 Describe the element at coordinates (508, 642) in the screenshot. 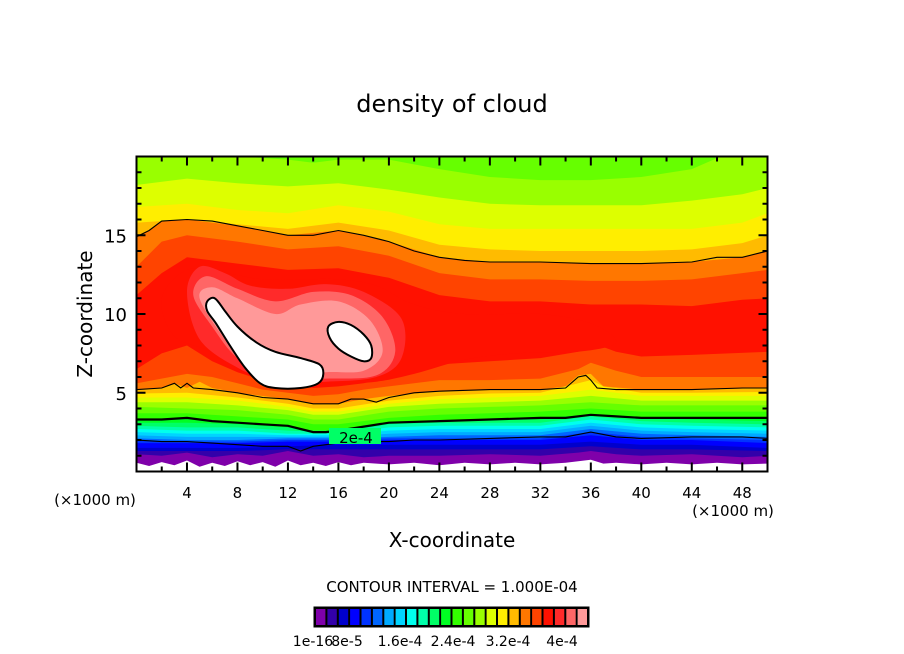

I see `colorbar-label: 3.2e-4` at that location.